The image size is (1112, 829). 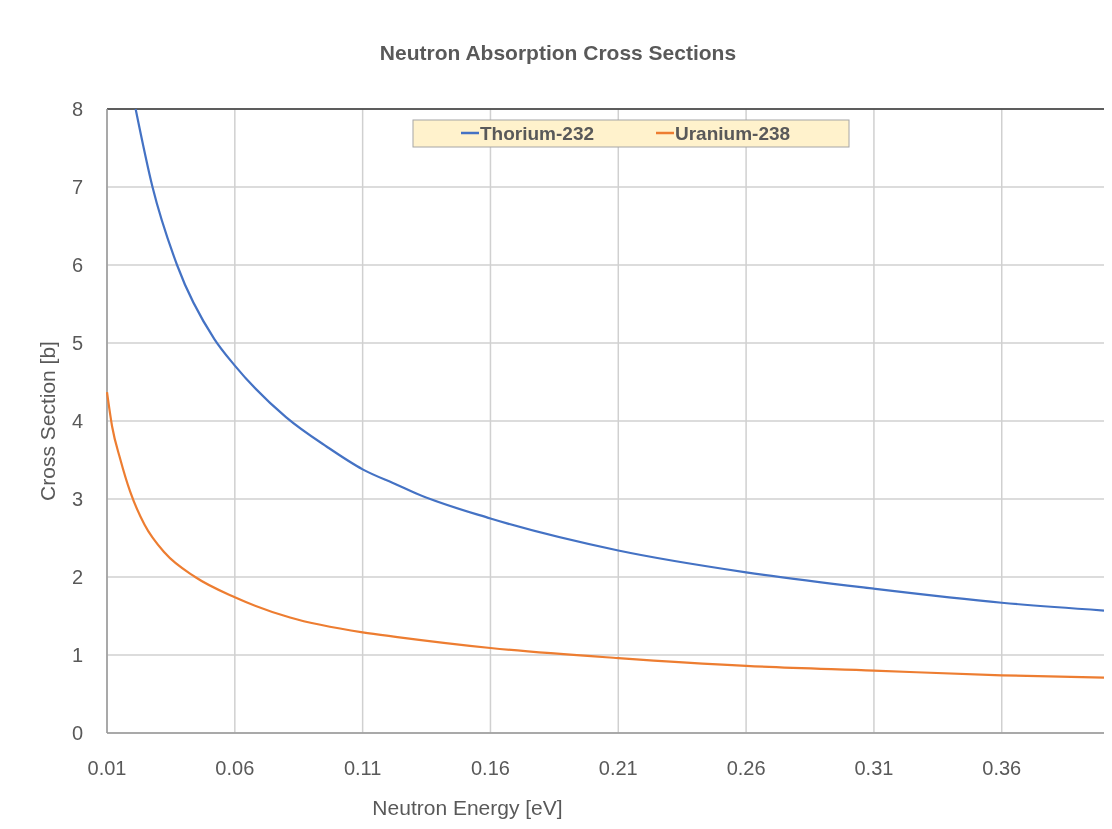 I want to click on x-tick-label: 0.01, so click(x=107, y=768).